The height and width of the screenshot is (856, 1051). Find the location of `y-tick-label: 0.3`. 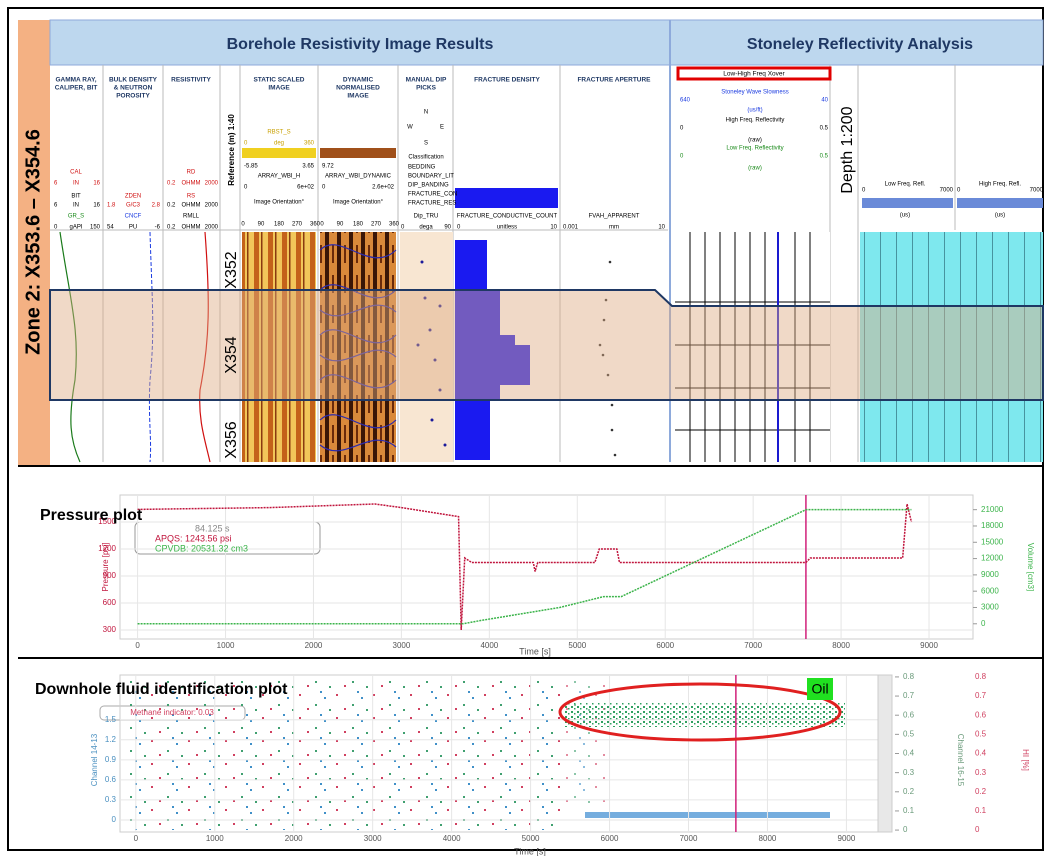

y-tick-label: 0.3 is located at coordinates (111, 799).